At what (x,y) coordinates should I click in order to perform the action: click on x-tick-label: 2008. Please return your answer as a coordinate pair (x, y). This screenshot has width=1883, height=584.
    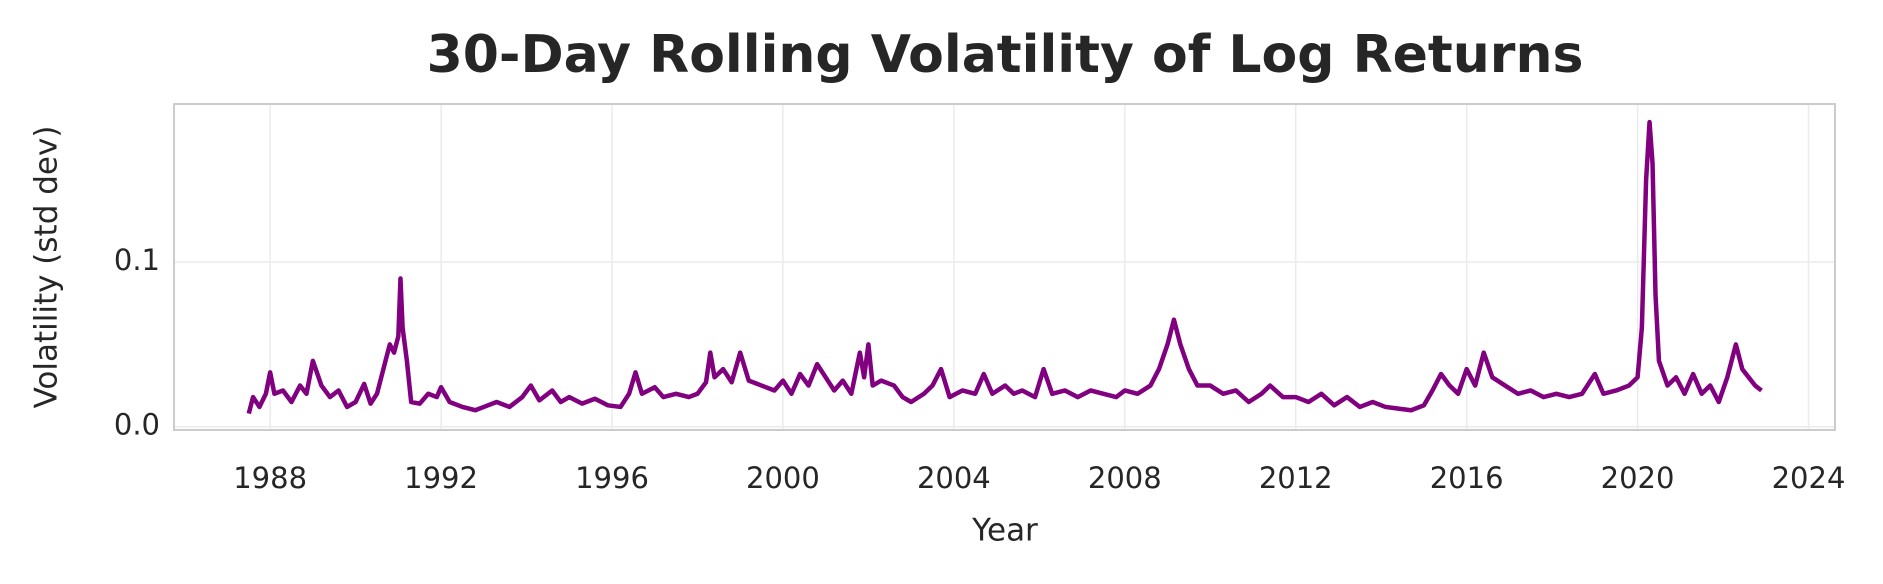
    Looking at the image, I should click on (1125, 478).